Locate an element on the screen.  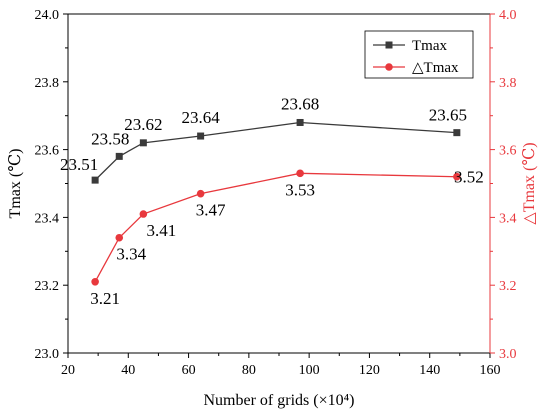
x-tick-label: 160 is located at coordinates (490, 370).